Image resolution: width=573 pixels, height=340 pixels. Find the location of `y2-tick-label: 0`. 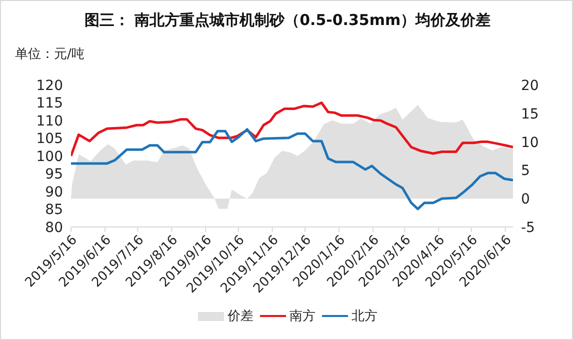

y2-tick-label: 0 is located at coordinates (525, 200).